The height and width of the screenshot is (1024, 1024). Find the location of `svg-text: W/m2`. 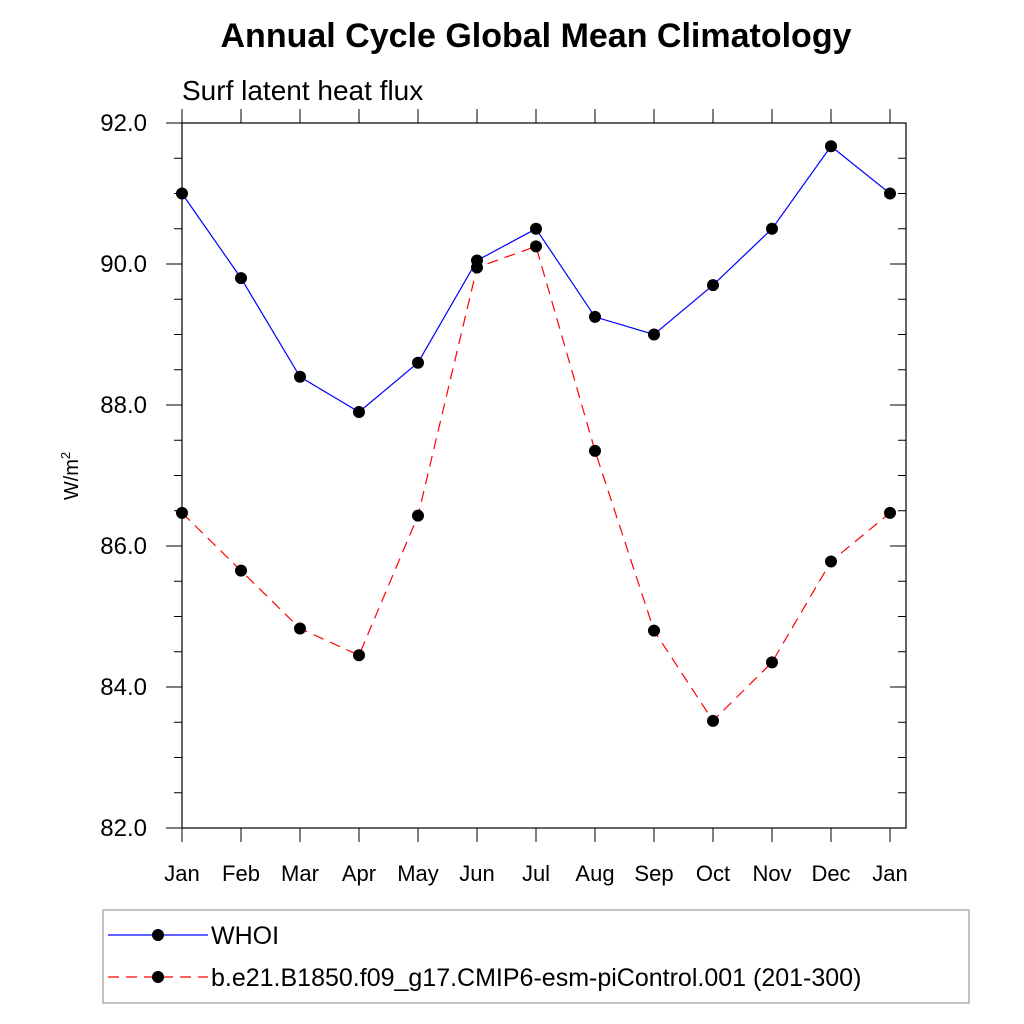

svg-text: W/m2 is located at coordinates (70, 476).